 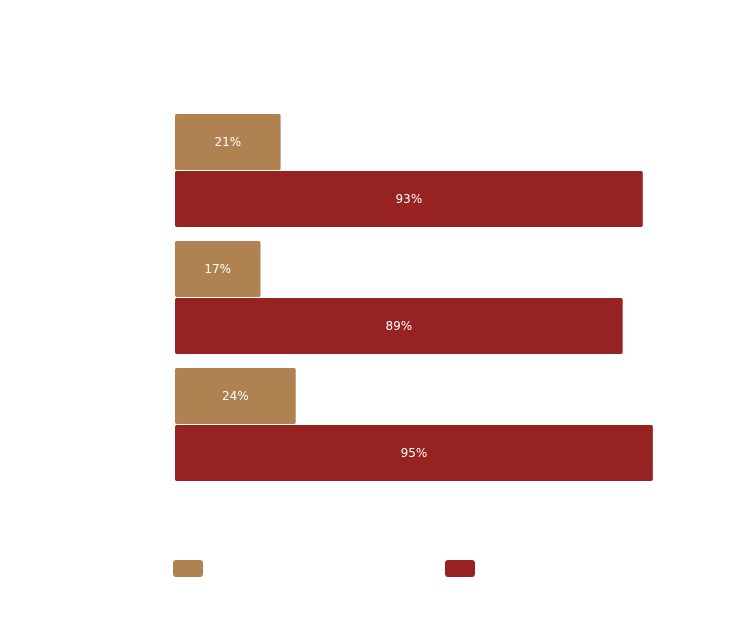 I want to click on value-label: 89%, so click(x=398, y=326).